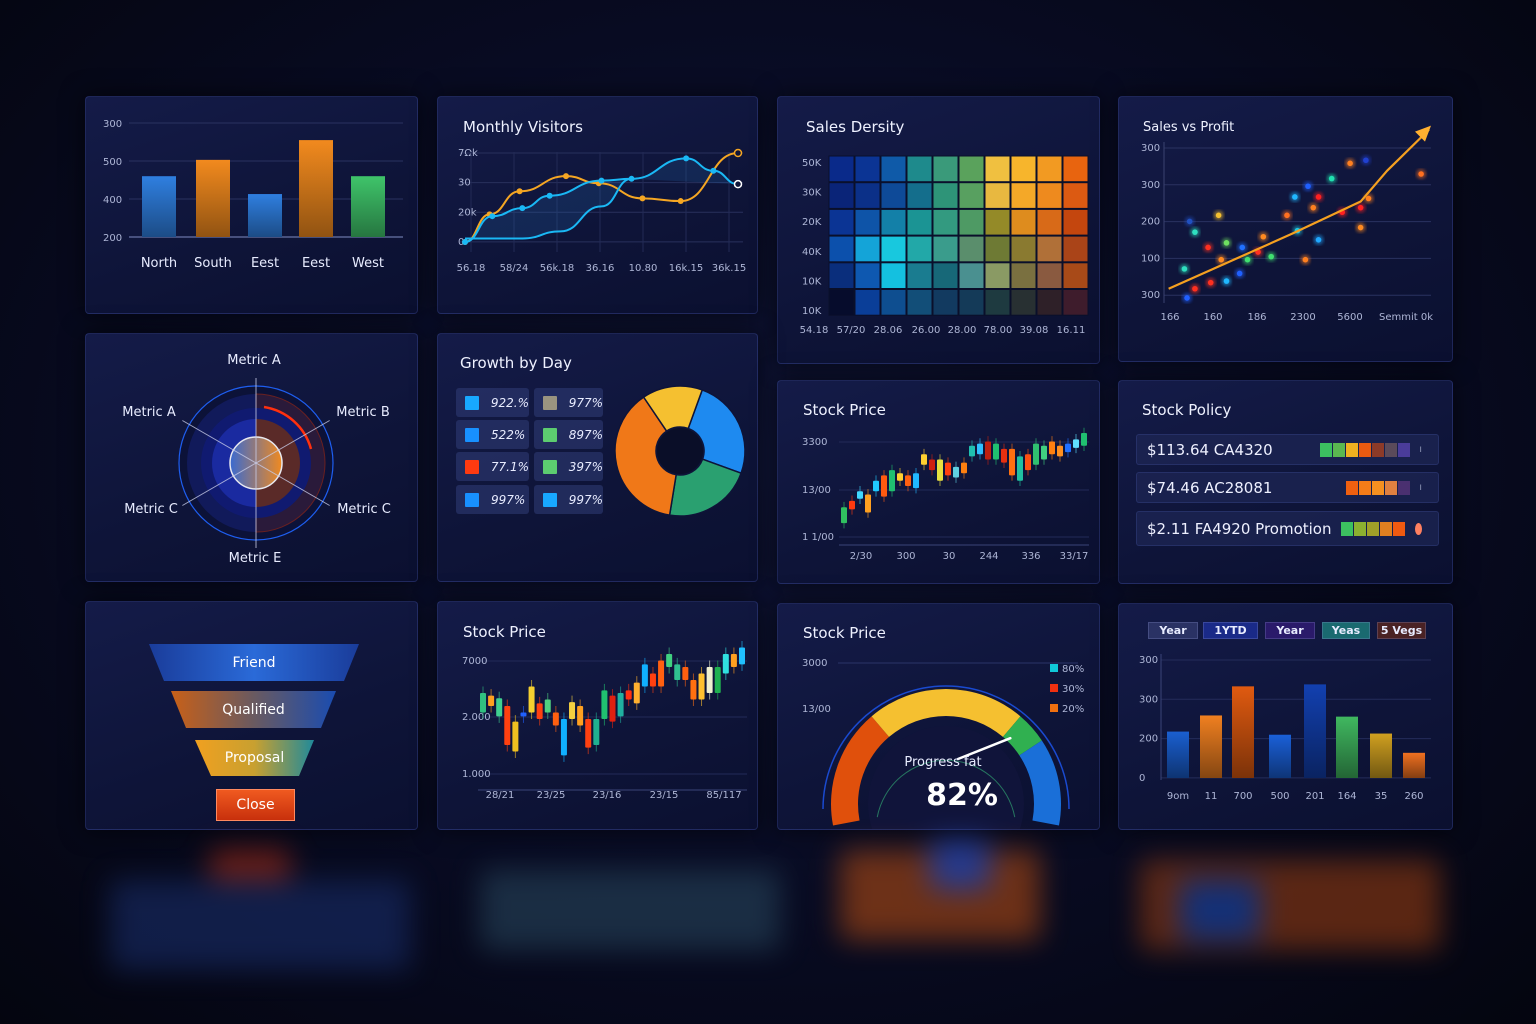 The height and width of the screenshot is (1024, 1536). What do you see at coordinates (1287, 487) in the screenshot?
I see `stock-policy-row: $74.46 AC28081 ı` at bounding box center [1287, 487].